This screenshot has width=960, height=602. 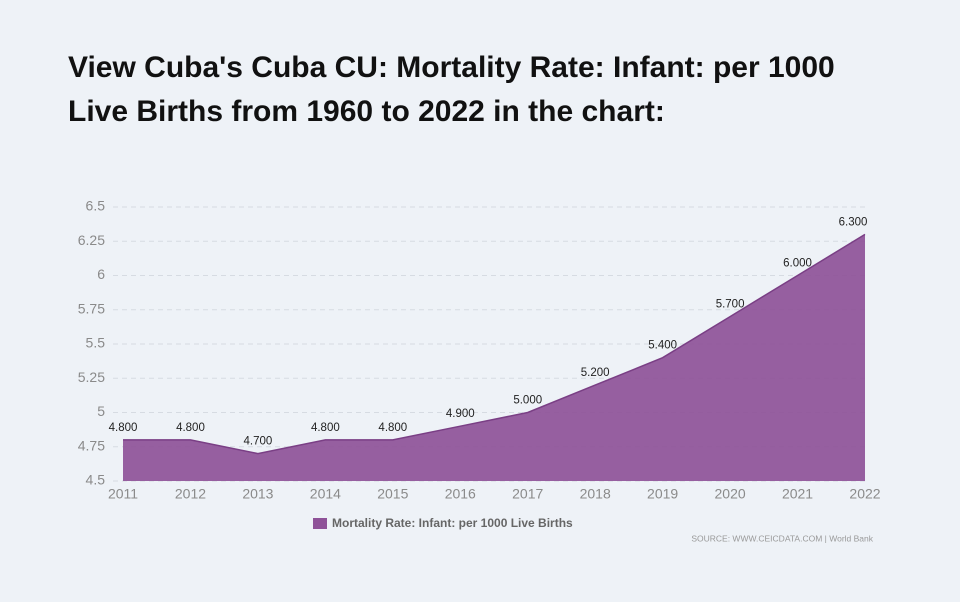 What do you see at coordinates (96, 480) in the screenshot?
I see `y-tick-label: 4.5` at bounding box center [96, 480].